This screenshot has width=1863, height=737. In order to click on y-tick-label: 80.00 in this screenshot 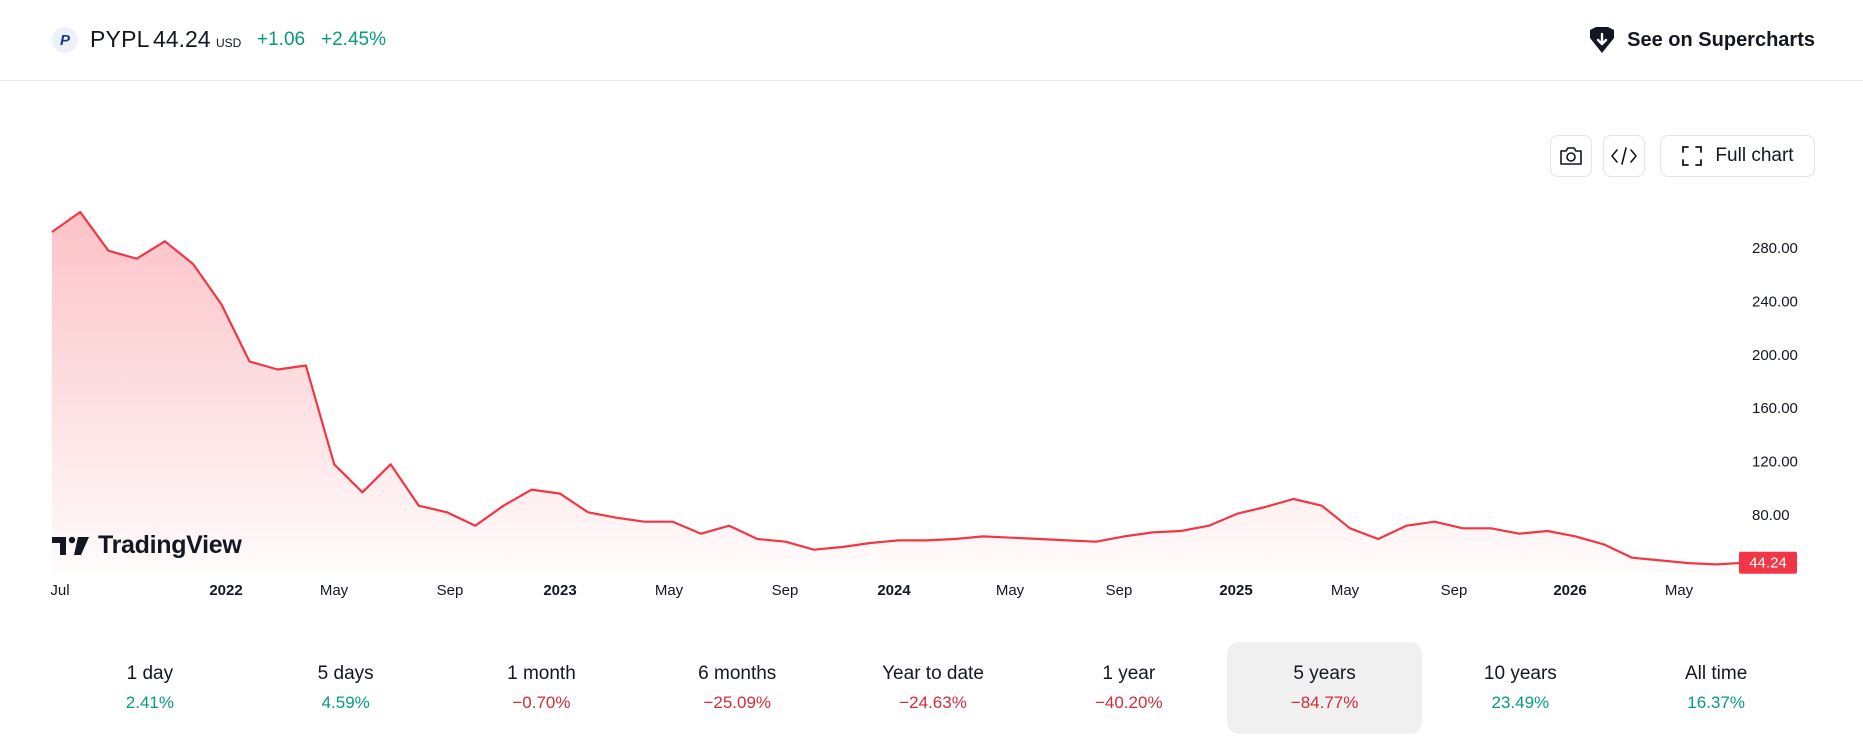, I will do `click(1771, 515)`.